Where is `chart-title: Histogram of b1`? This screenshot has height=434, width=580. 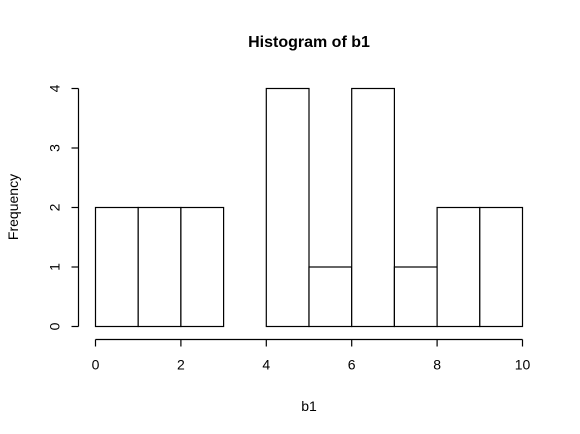
chart-title: Histogram of b1 is located at coordinates (309, 42).